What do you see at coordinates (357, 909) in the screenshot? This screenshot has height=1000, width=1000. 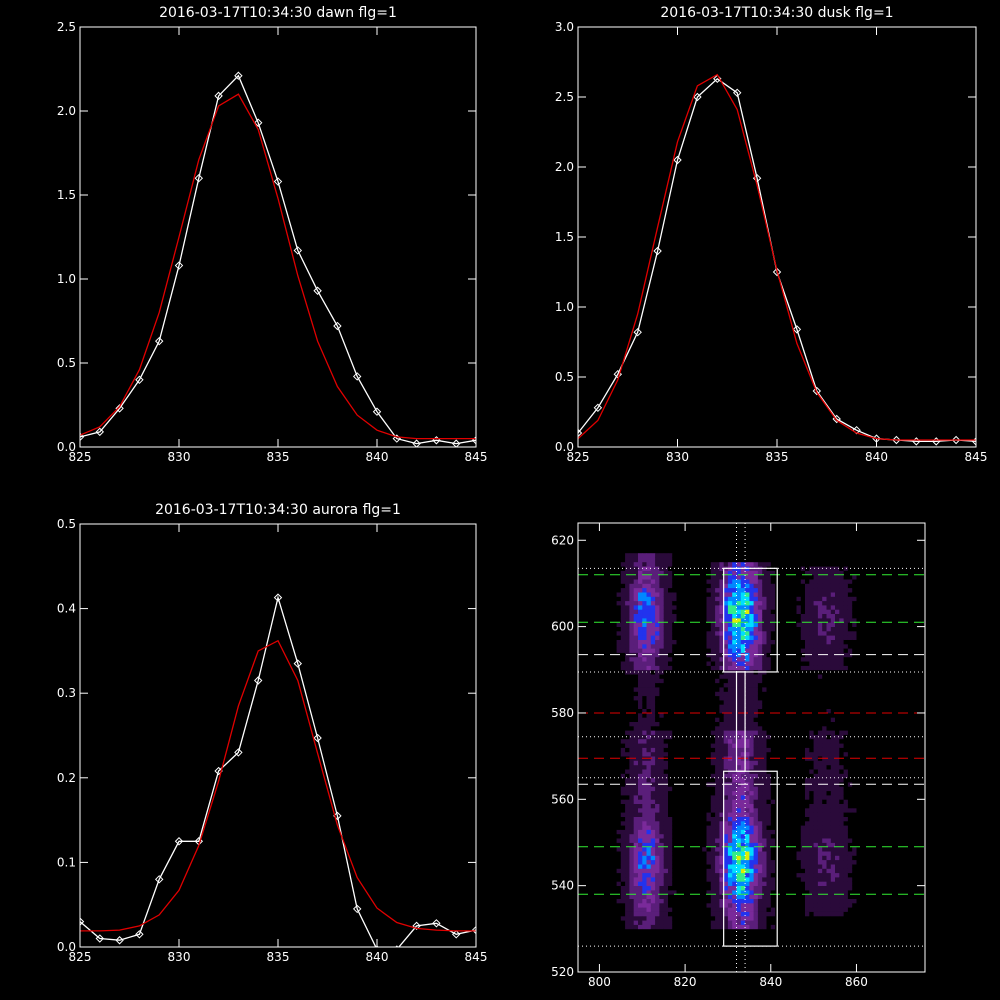 I see `data-point` at bounding box center [357, 909].